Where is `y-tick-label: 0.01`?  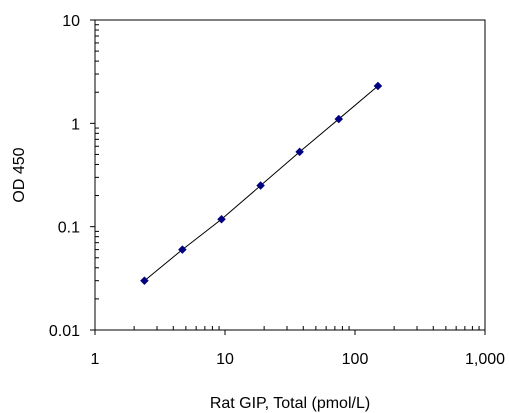 y-tick-label: 0.01 is located at coordinates (64, 331).